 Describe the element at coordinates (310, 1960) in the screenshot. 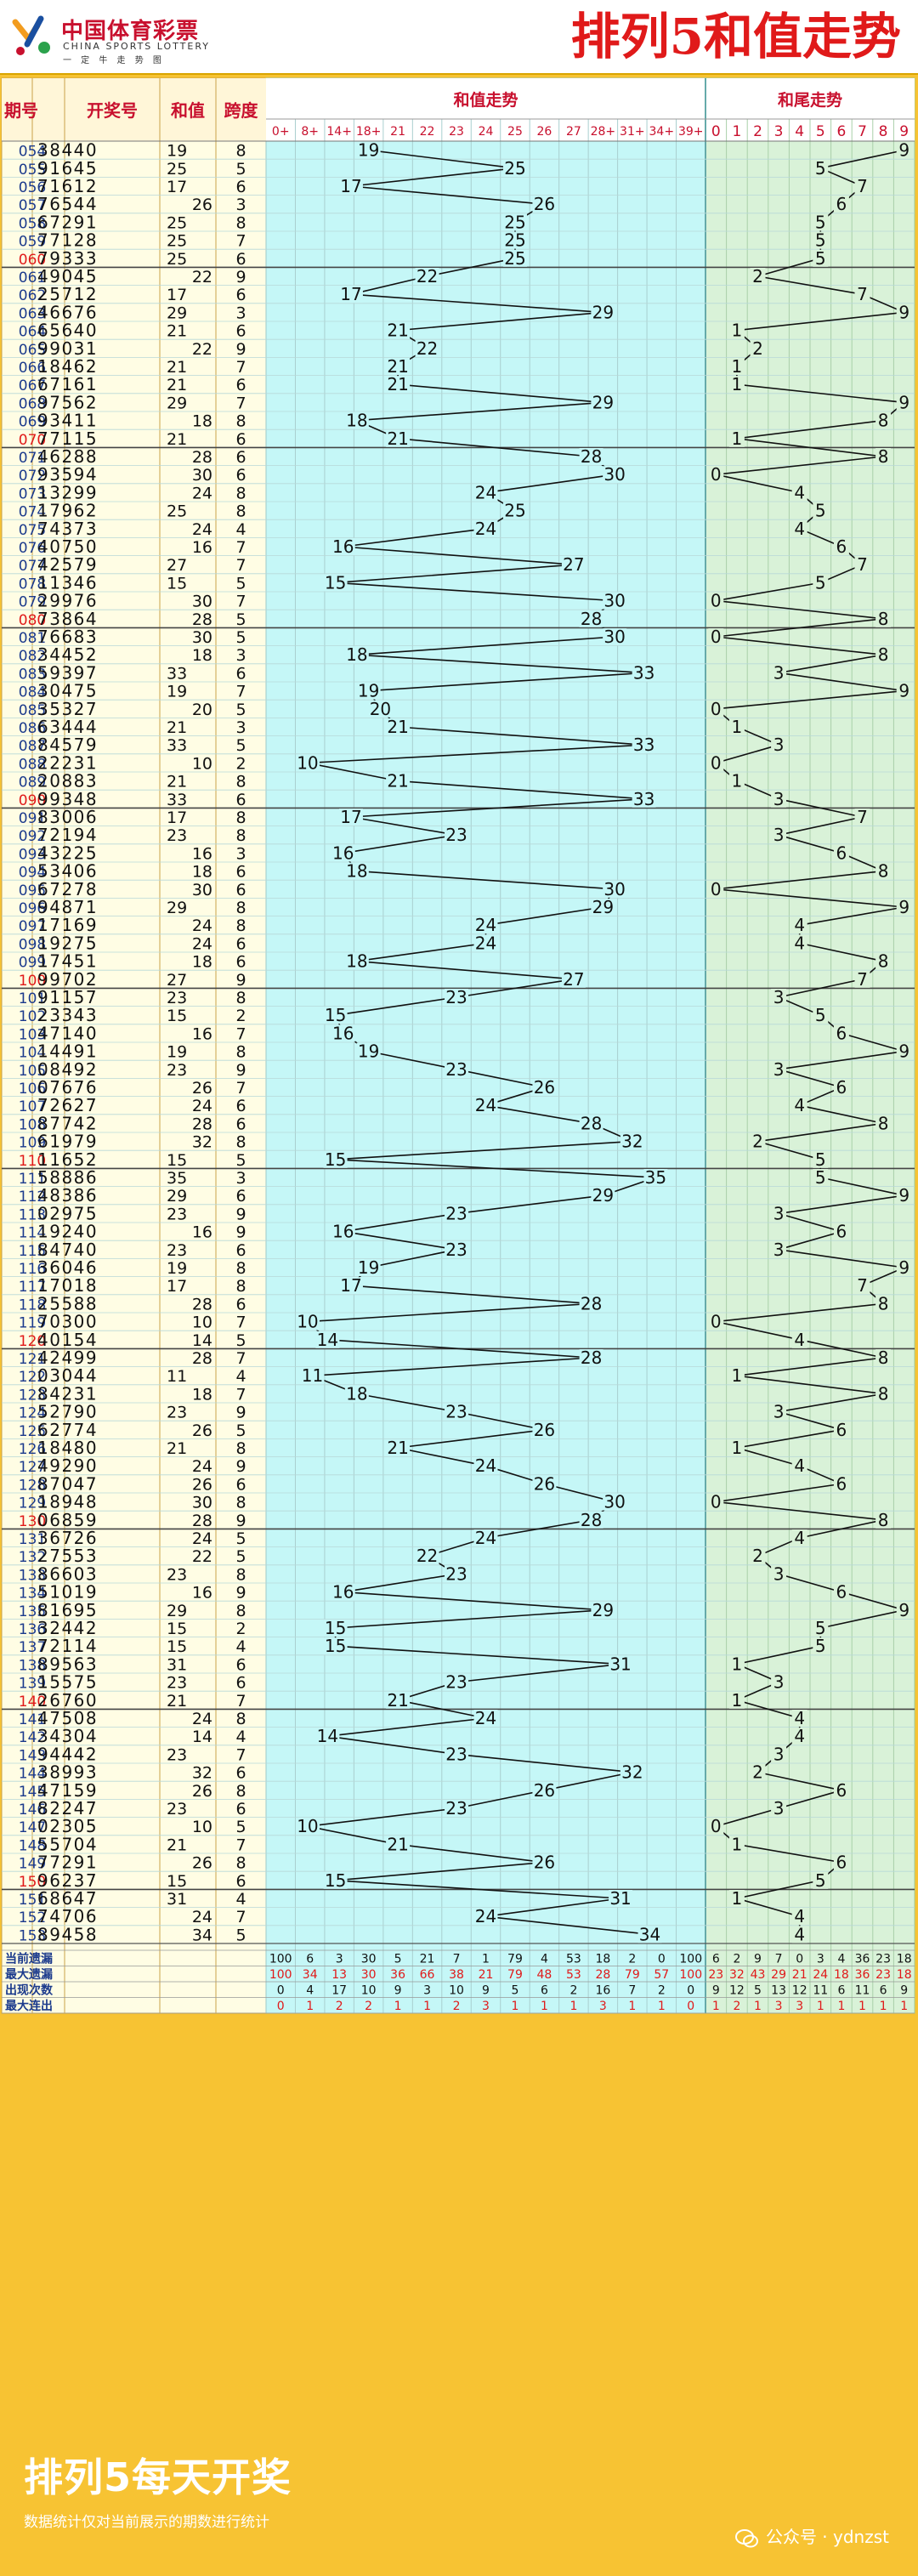

I see `sum-stat-current: 6` at that location.